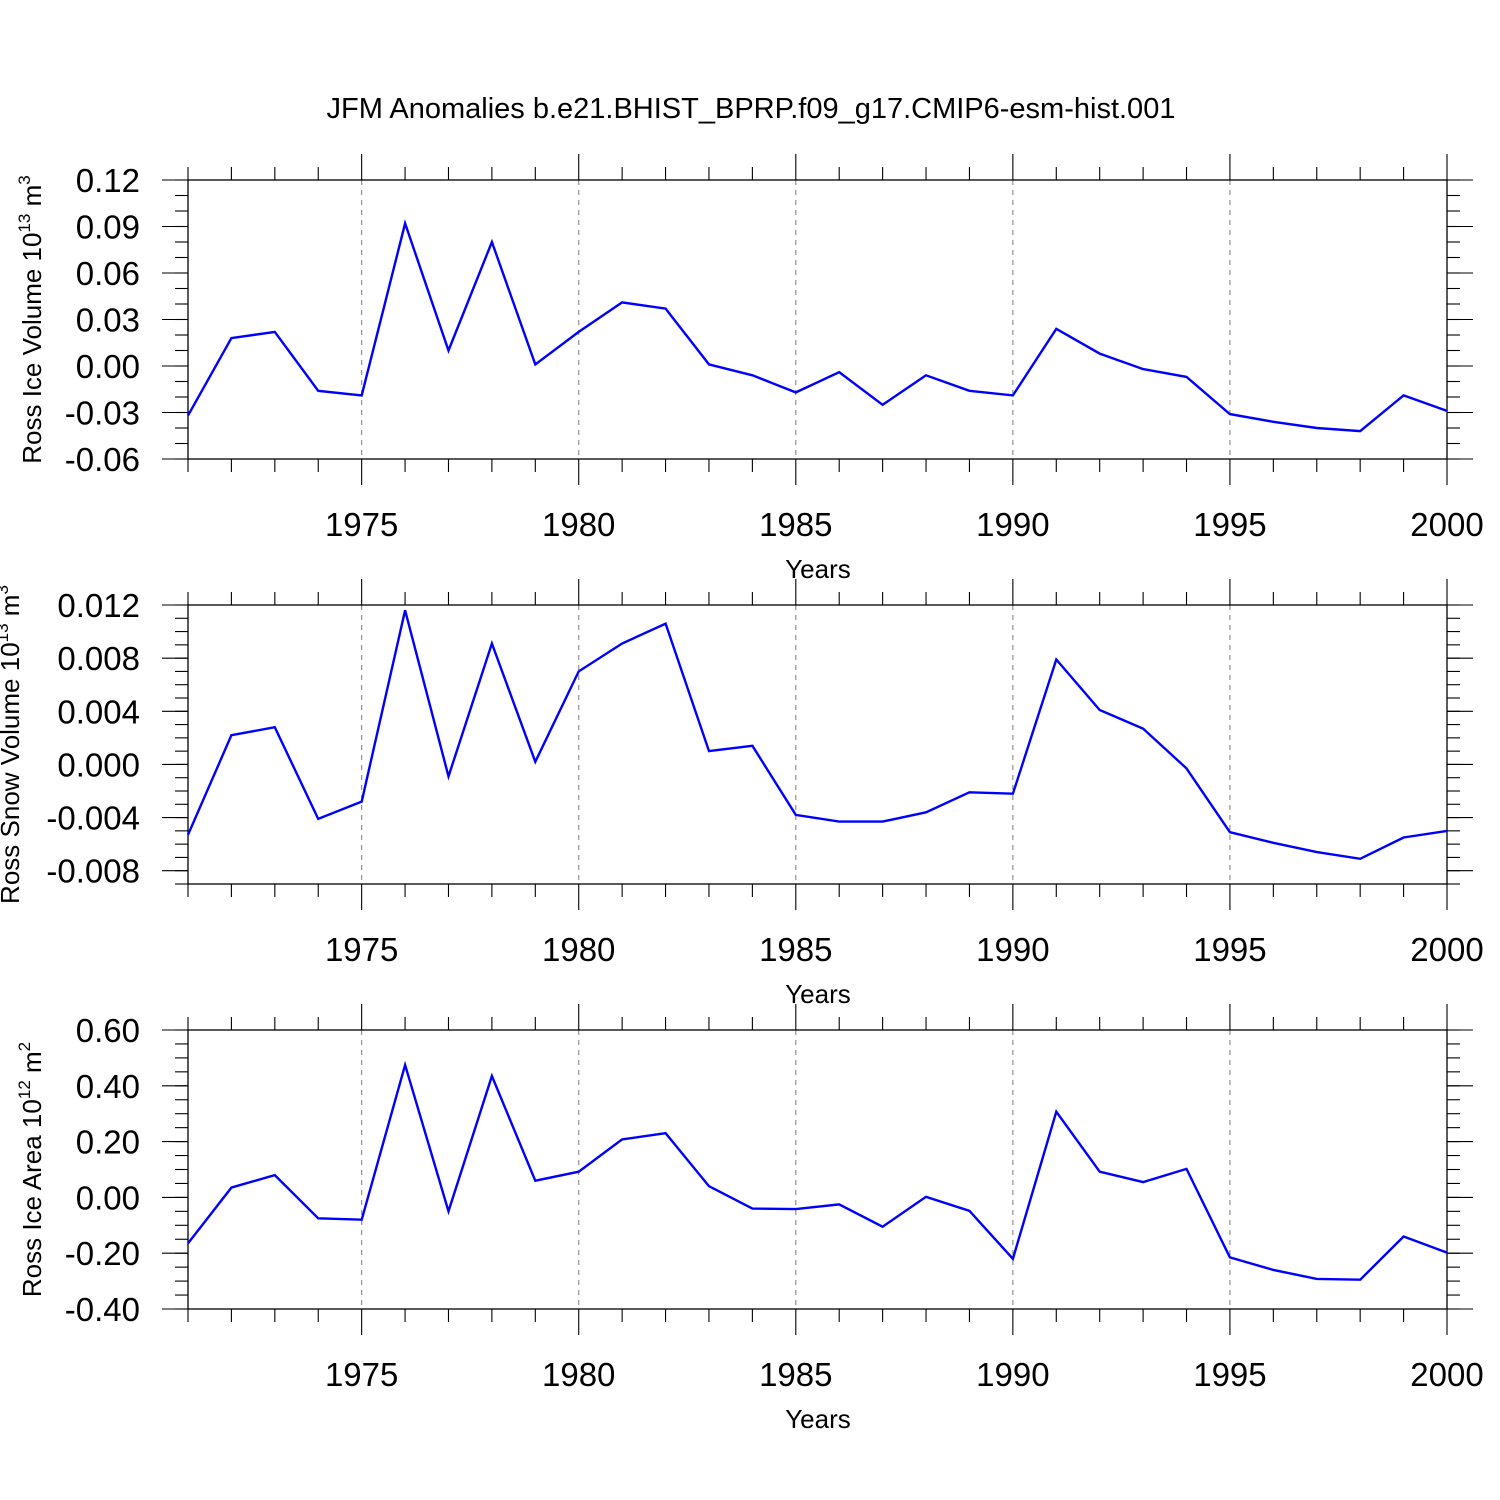 This screenshot has width=1500, height=1500. I want to click on y-tick-label: -0.03, so click(102, 413).